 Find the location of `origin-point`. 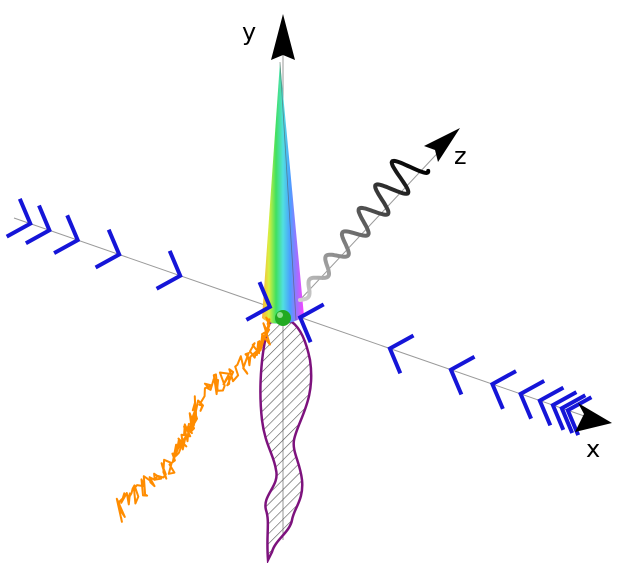

origin-point is located at coordinates (283, 318).